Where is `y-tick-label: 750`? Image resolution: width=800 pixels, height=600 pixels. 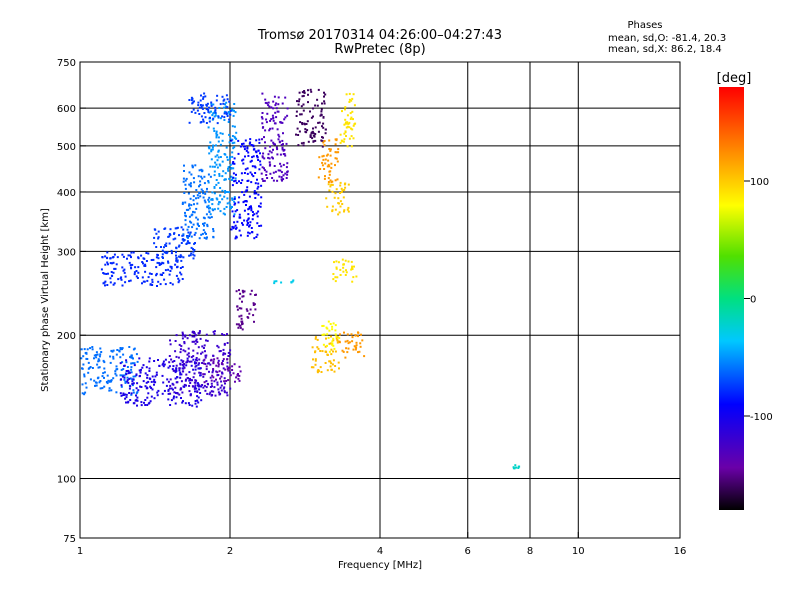 y-tick-label: 750 is located at coordinates (66, 63).